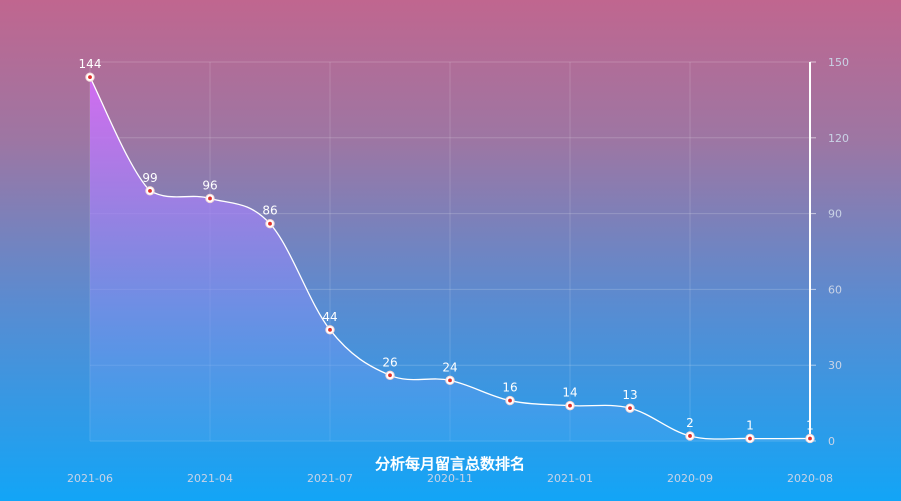  I want to click on data-label: 86, so click(269, 211).